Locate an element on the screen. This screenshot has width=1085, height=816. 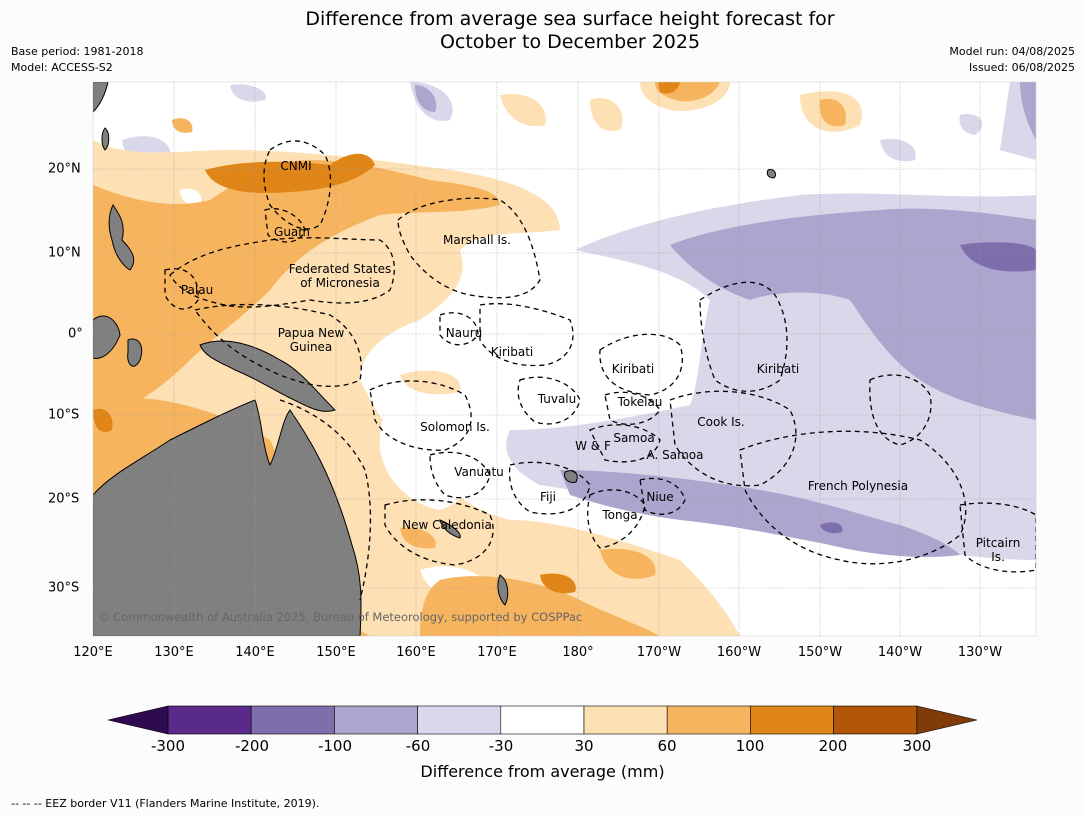
region-cook-islands: Cook Is. is located at coordinates (721, 422).